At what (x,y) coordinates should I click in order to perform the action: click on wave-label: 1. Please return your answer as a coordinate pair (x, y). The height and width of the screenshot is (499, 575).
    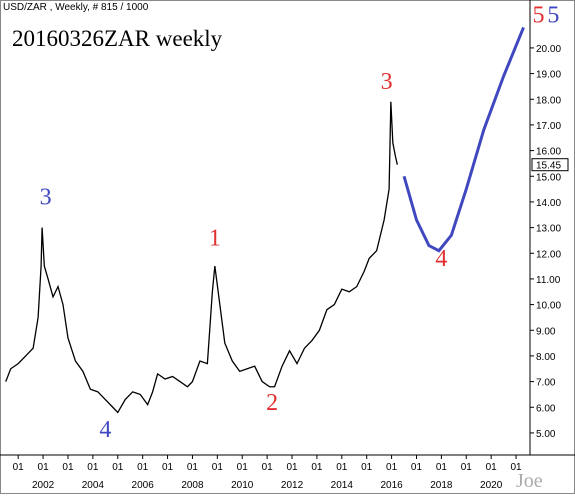
    Looking at the image, I should click on (215, 239).